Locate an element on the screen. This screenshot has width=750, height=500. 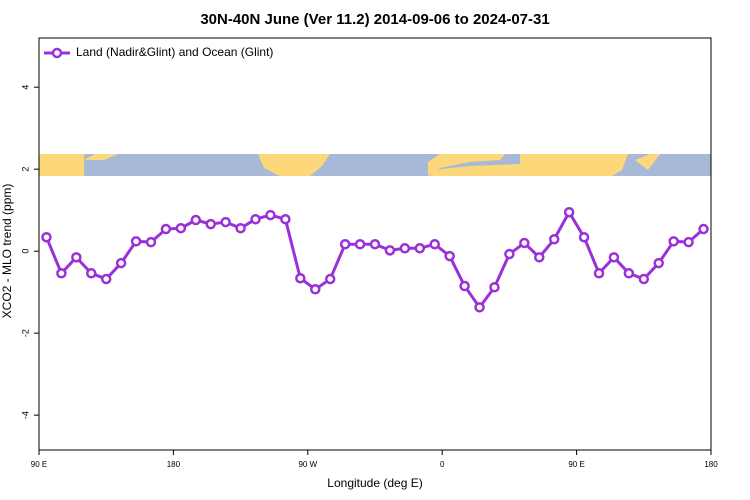
y-tick-label: 2 is located at coordinates (25, 169).